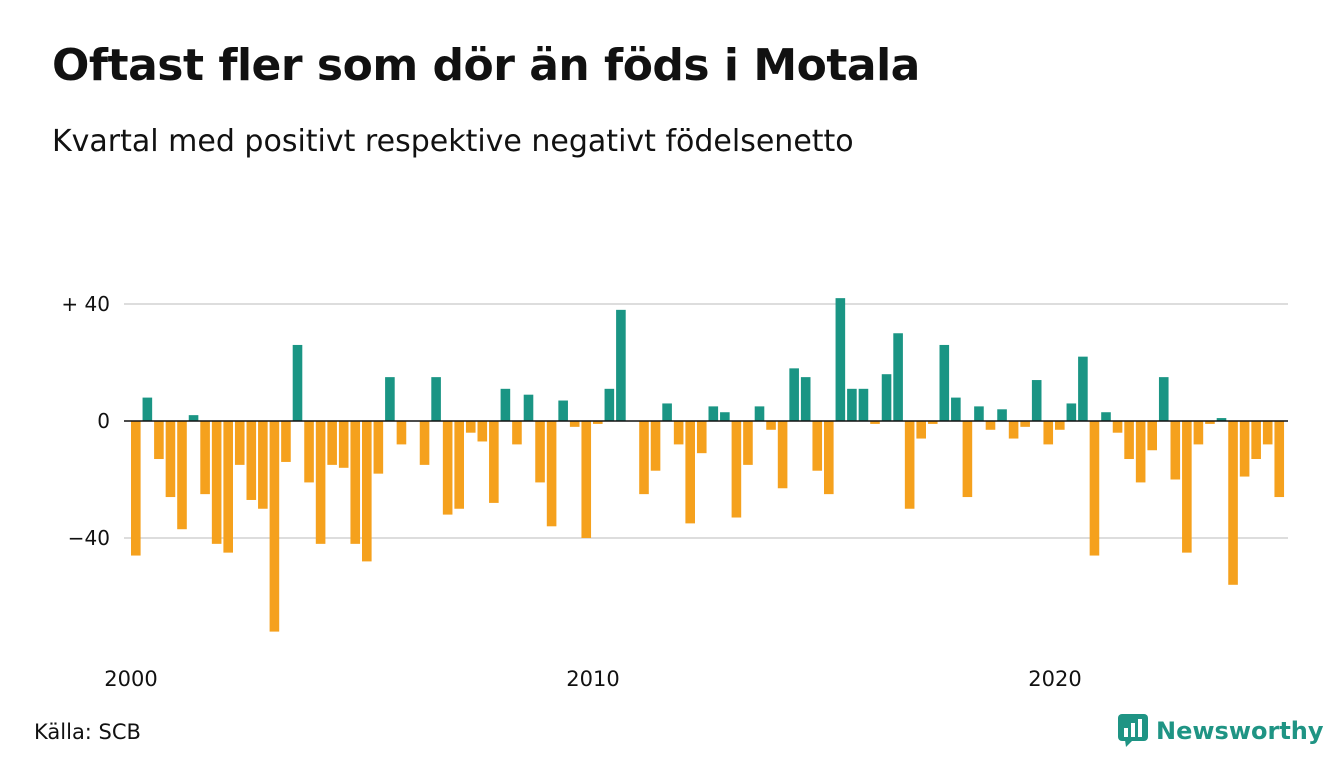  Describe the element at coordinates (103, 421) in the screenshot. I see `y-tick-label: 0` at that location.